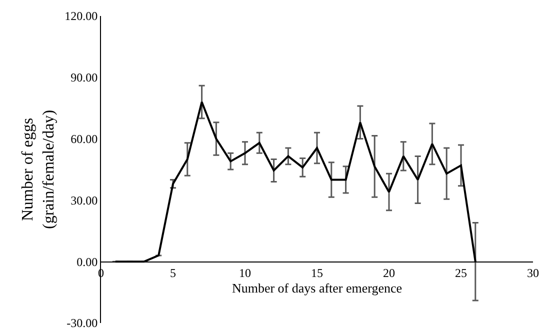 The image size is (554, 333). Describe the element at coordinates (173, 273) in the screenshot. I see `x-tick-label: 5` at that location.